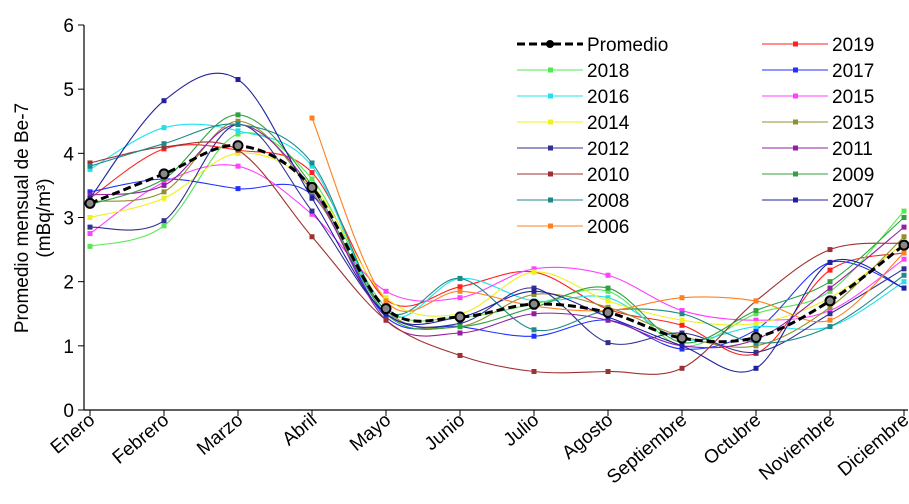 Image resolution: width=909 pixels, height=504 pixels. What do you see at coordinates (608, 201) in the screenshot?
I see `legend-label: 2008` at bounding box center [608, 201].